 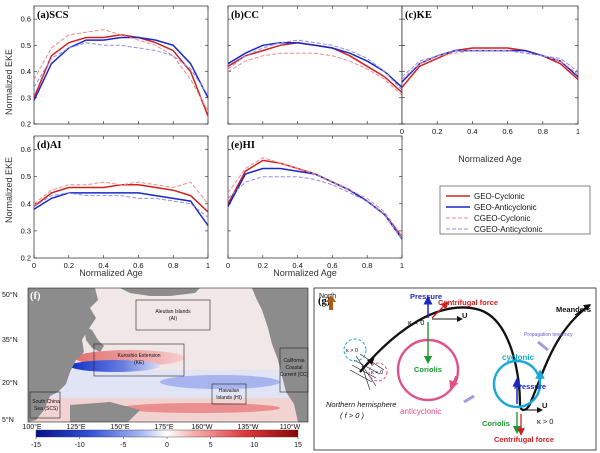 I want to click on region-cc-line2: Coastal, so click(x=294, y=368).